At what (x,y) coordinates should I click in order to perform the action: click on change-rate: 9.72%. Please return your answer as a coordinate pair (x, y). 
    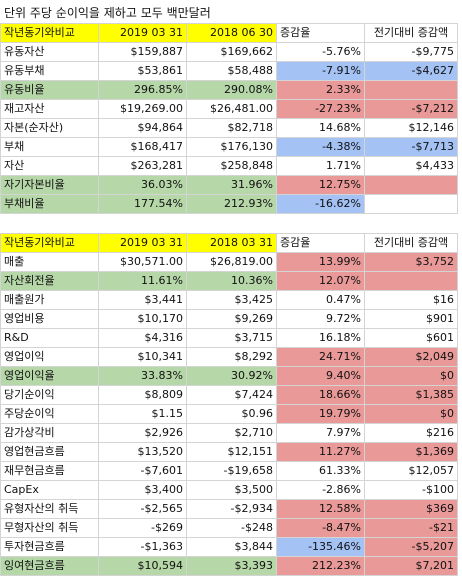
    Looking at the image, I should click on (320, 319).